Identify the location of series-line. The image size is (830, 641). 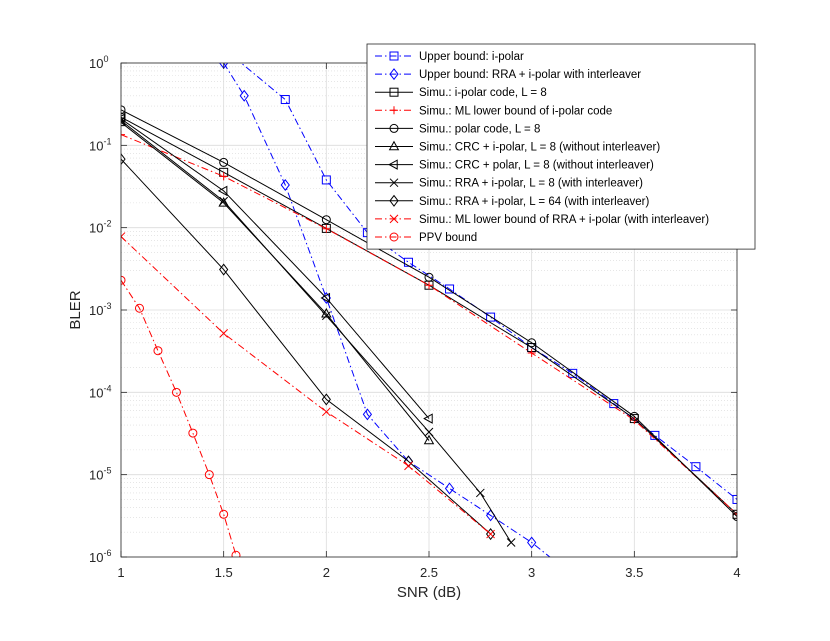
(179, 417).